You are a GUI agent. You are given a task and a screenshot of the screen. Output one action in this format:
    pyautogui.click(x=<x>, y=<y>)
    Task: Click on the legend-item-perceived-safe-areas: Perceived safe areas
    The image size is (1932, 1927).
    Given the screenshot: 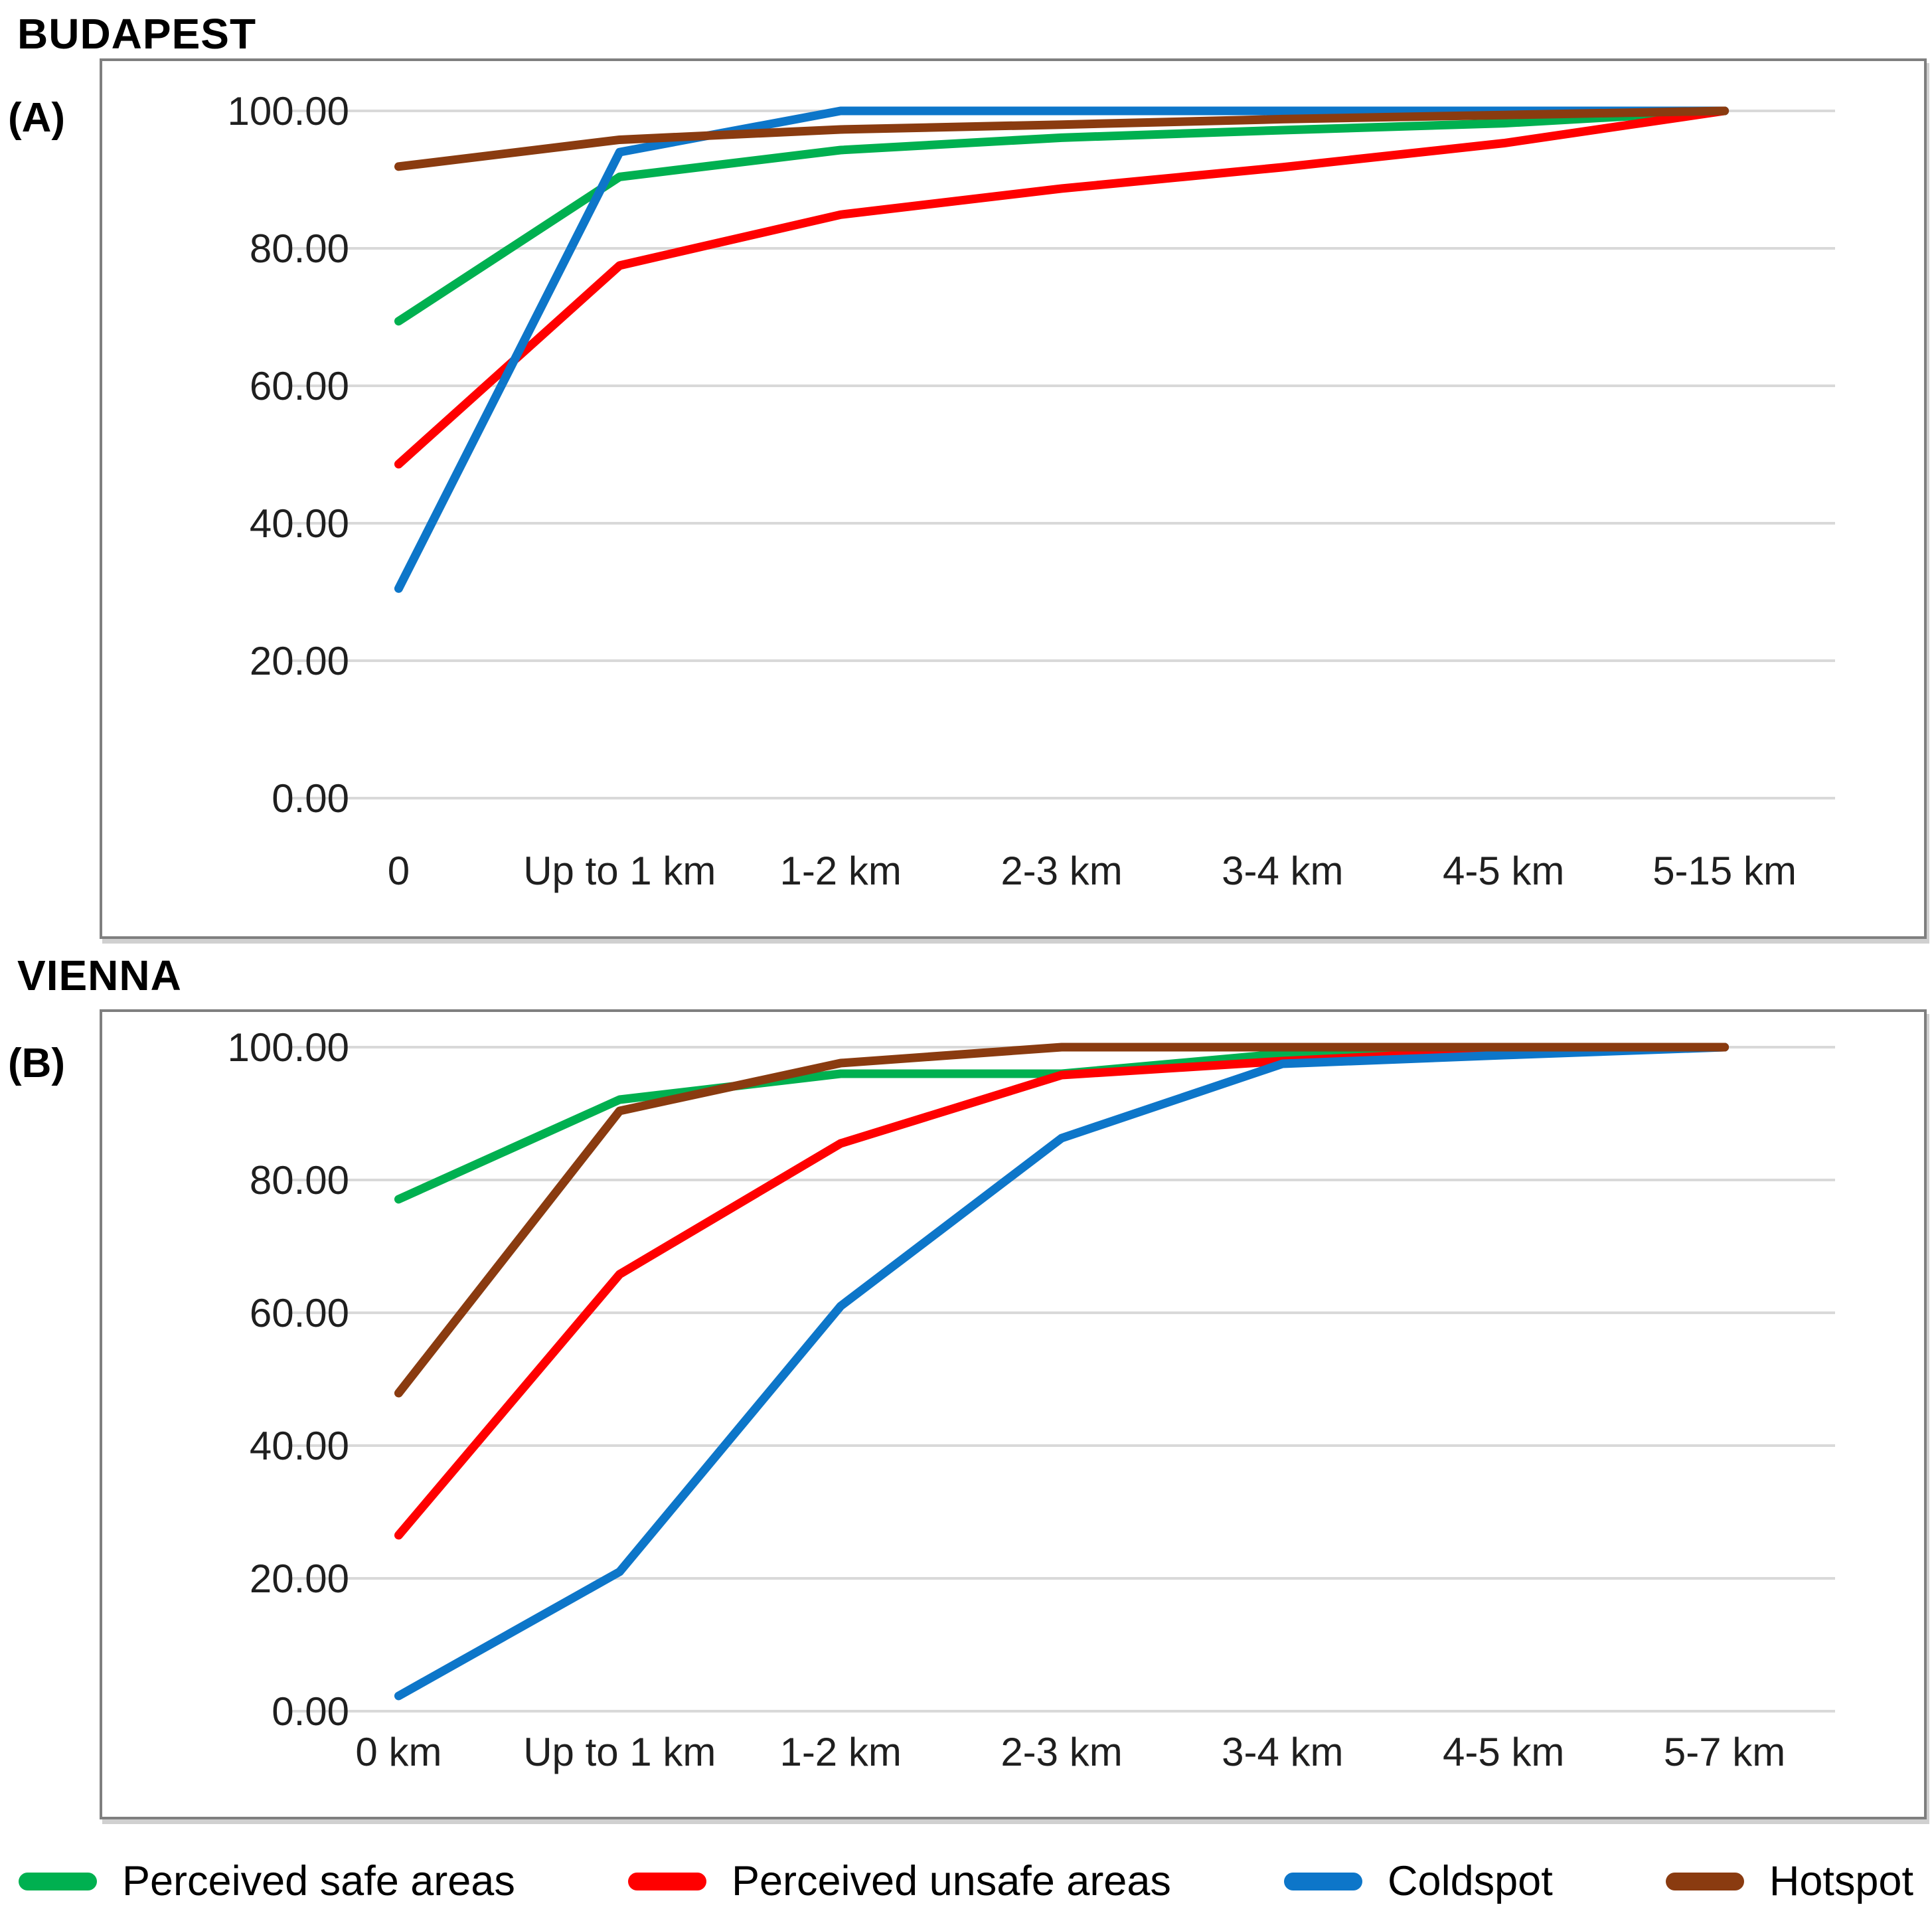 What is the action you would take?
    pyautogui.click(x=267, y=1881)
    